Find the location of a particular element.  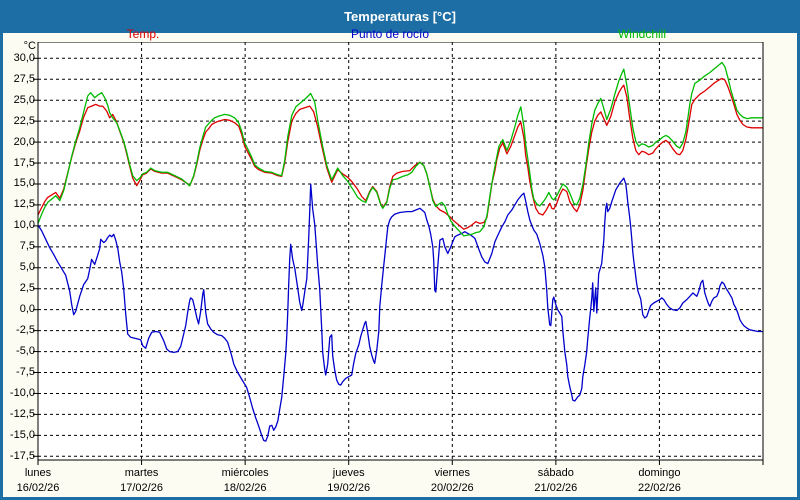

y-tick-label: 15,0 is located at coordinates (24, 183).